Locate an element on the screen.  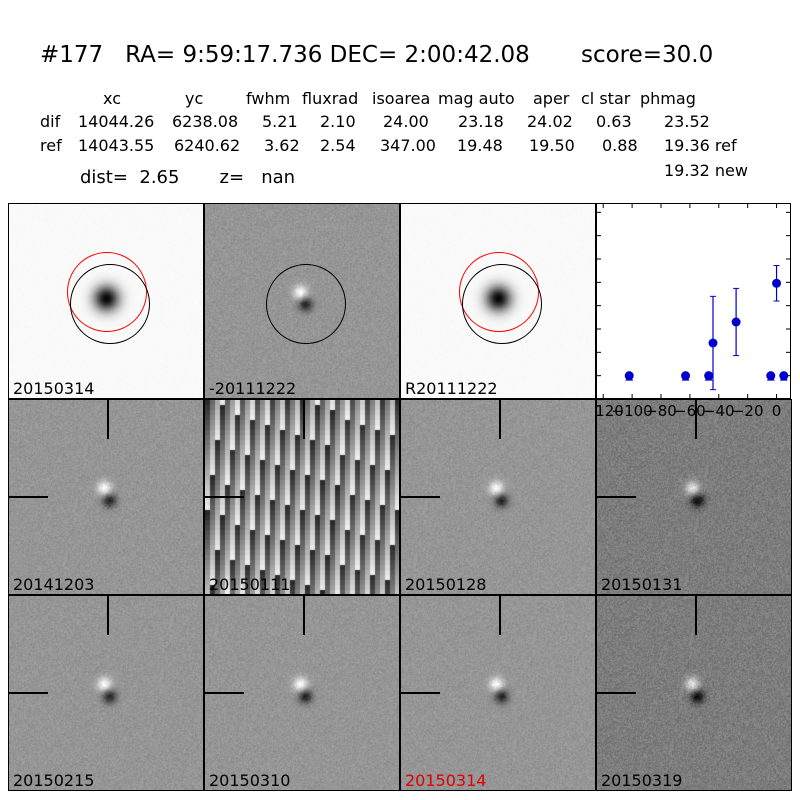
column-header: phmag is located at coordinates (668, 98).